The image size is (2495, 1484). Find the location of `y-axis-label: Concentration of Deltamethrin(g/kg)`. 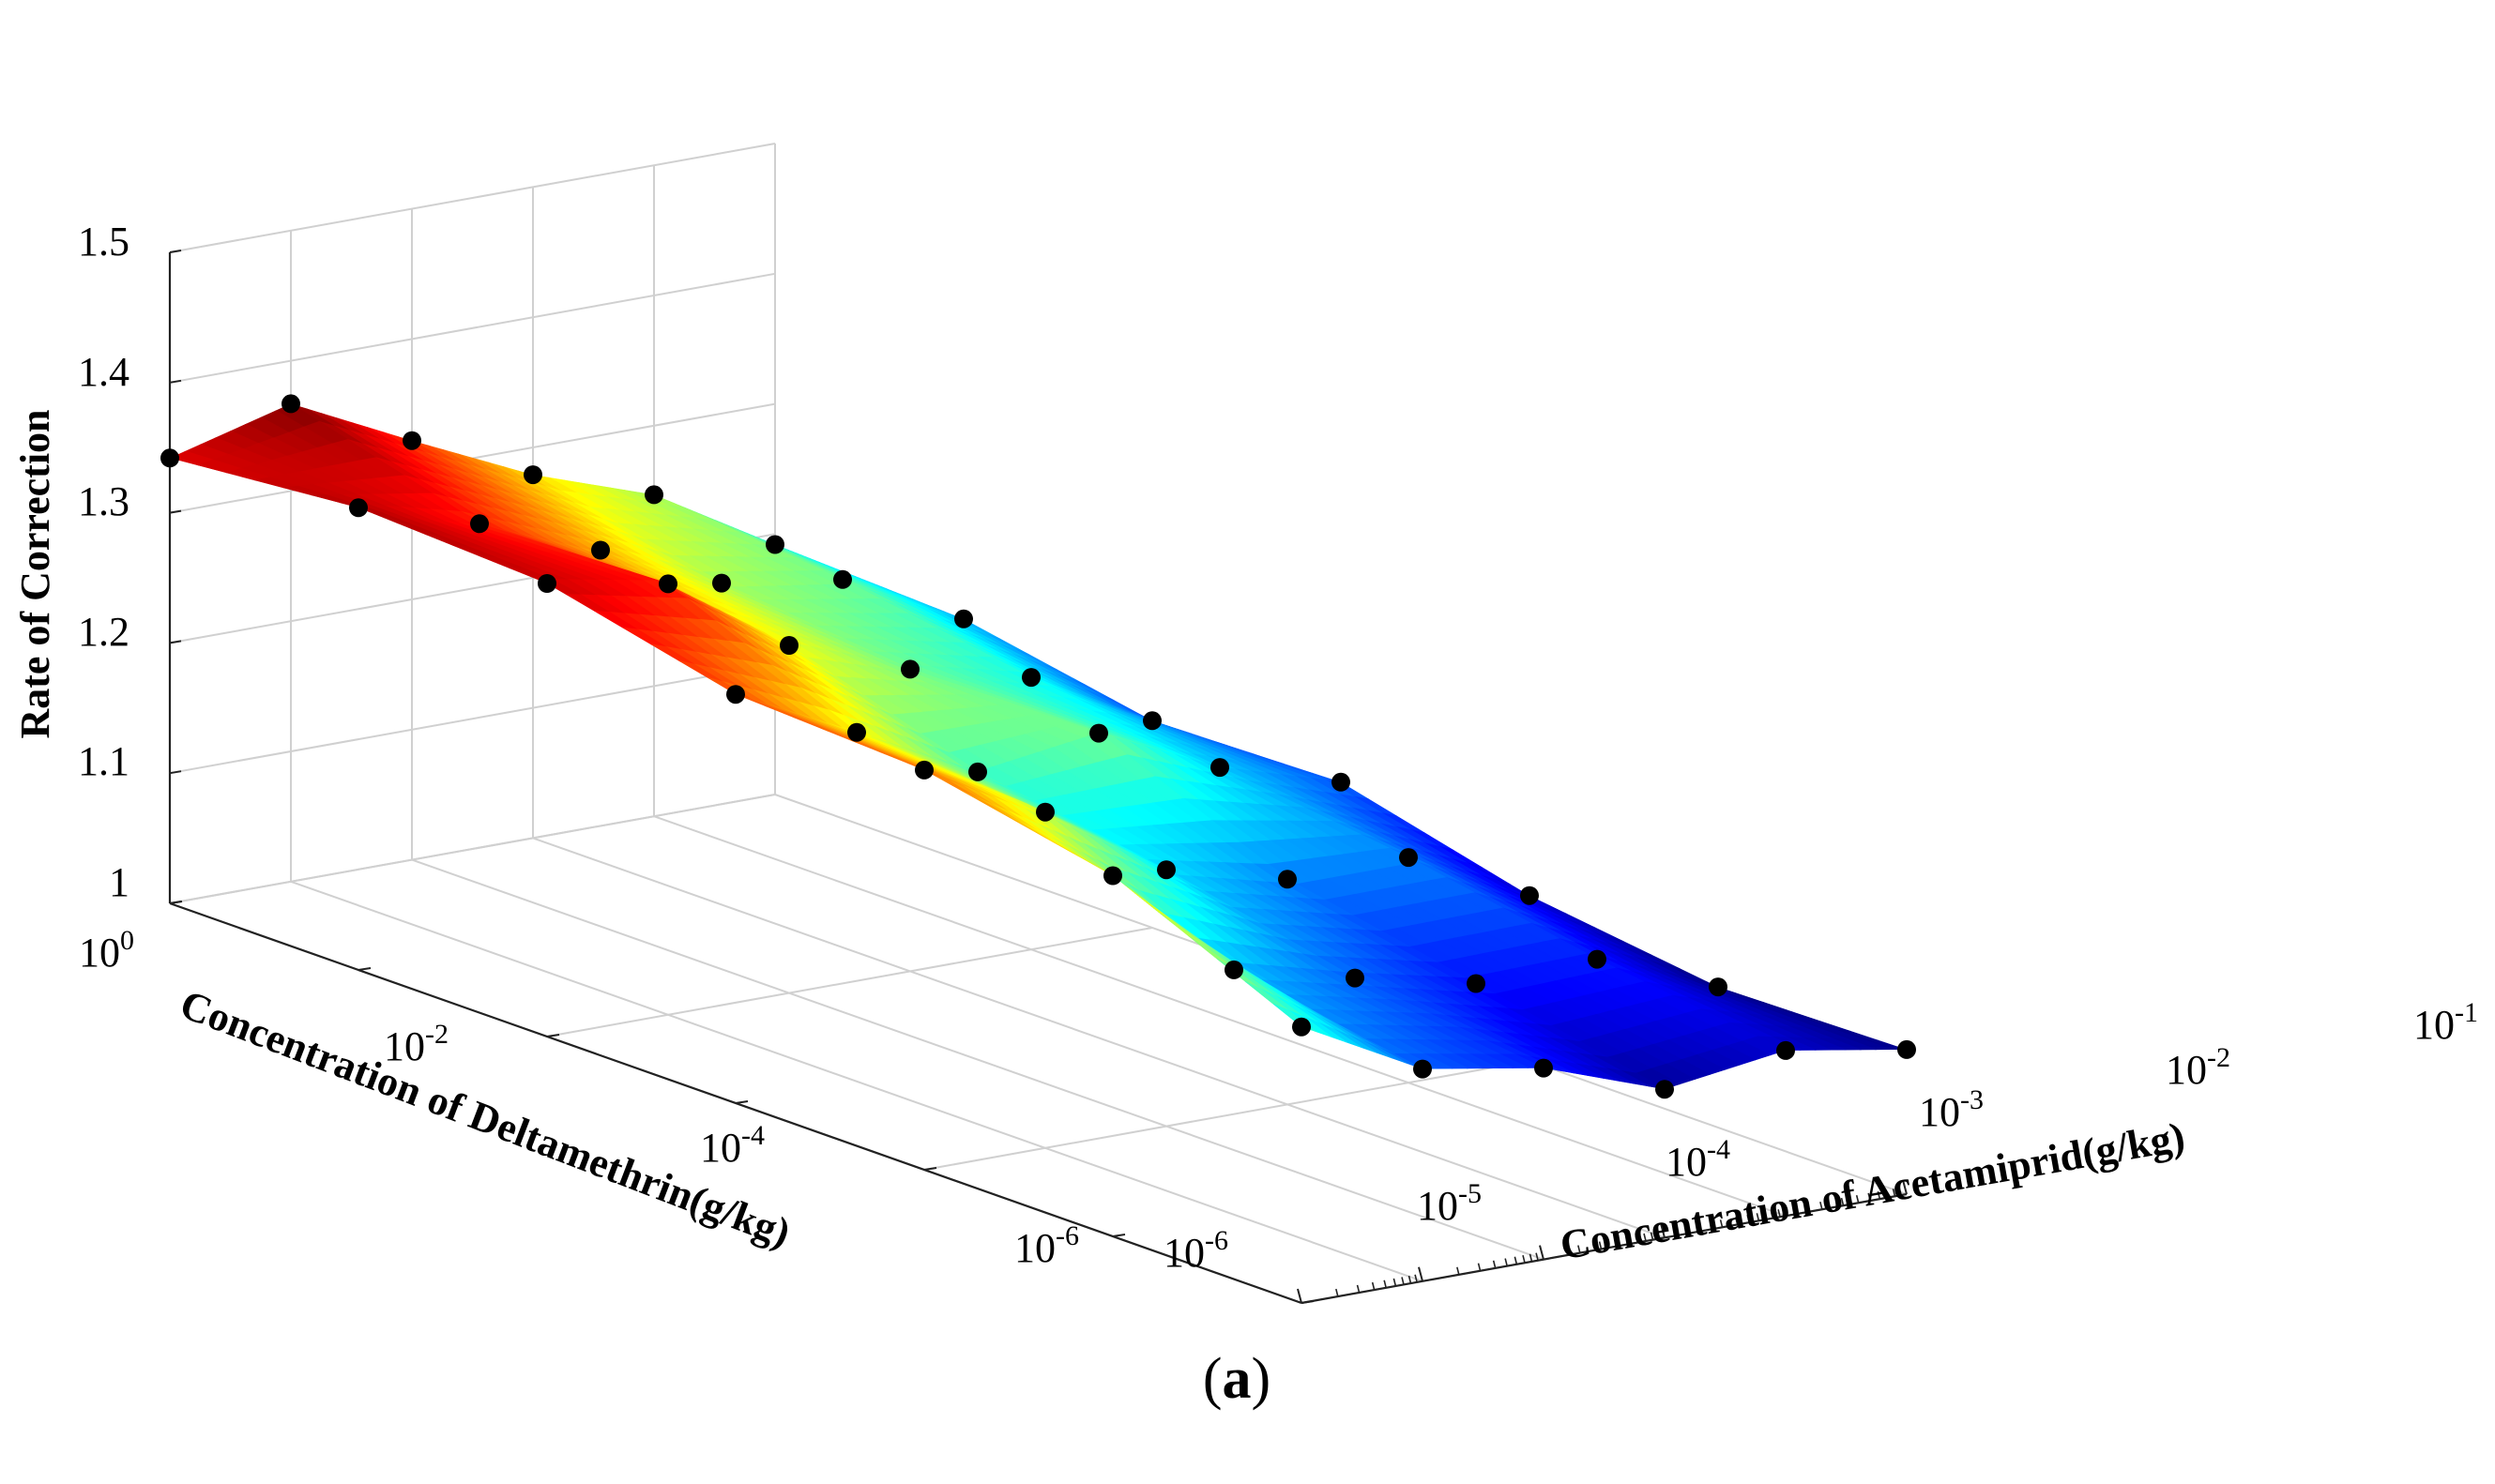

y-axis-label: Concentration of Deltamethrin(g/kg) is located at coordinates (486, 1119).